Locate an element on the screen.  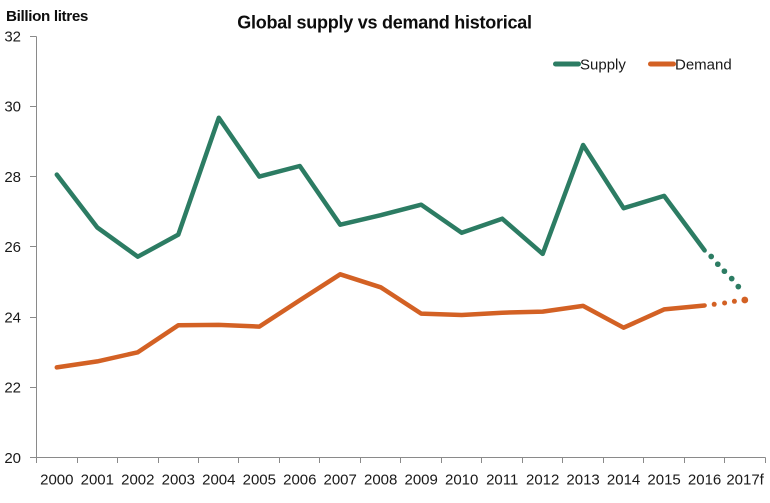
svg-text: 2005 is located at coordinates (259, 480).